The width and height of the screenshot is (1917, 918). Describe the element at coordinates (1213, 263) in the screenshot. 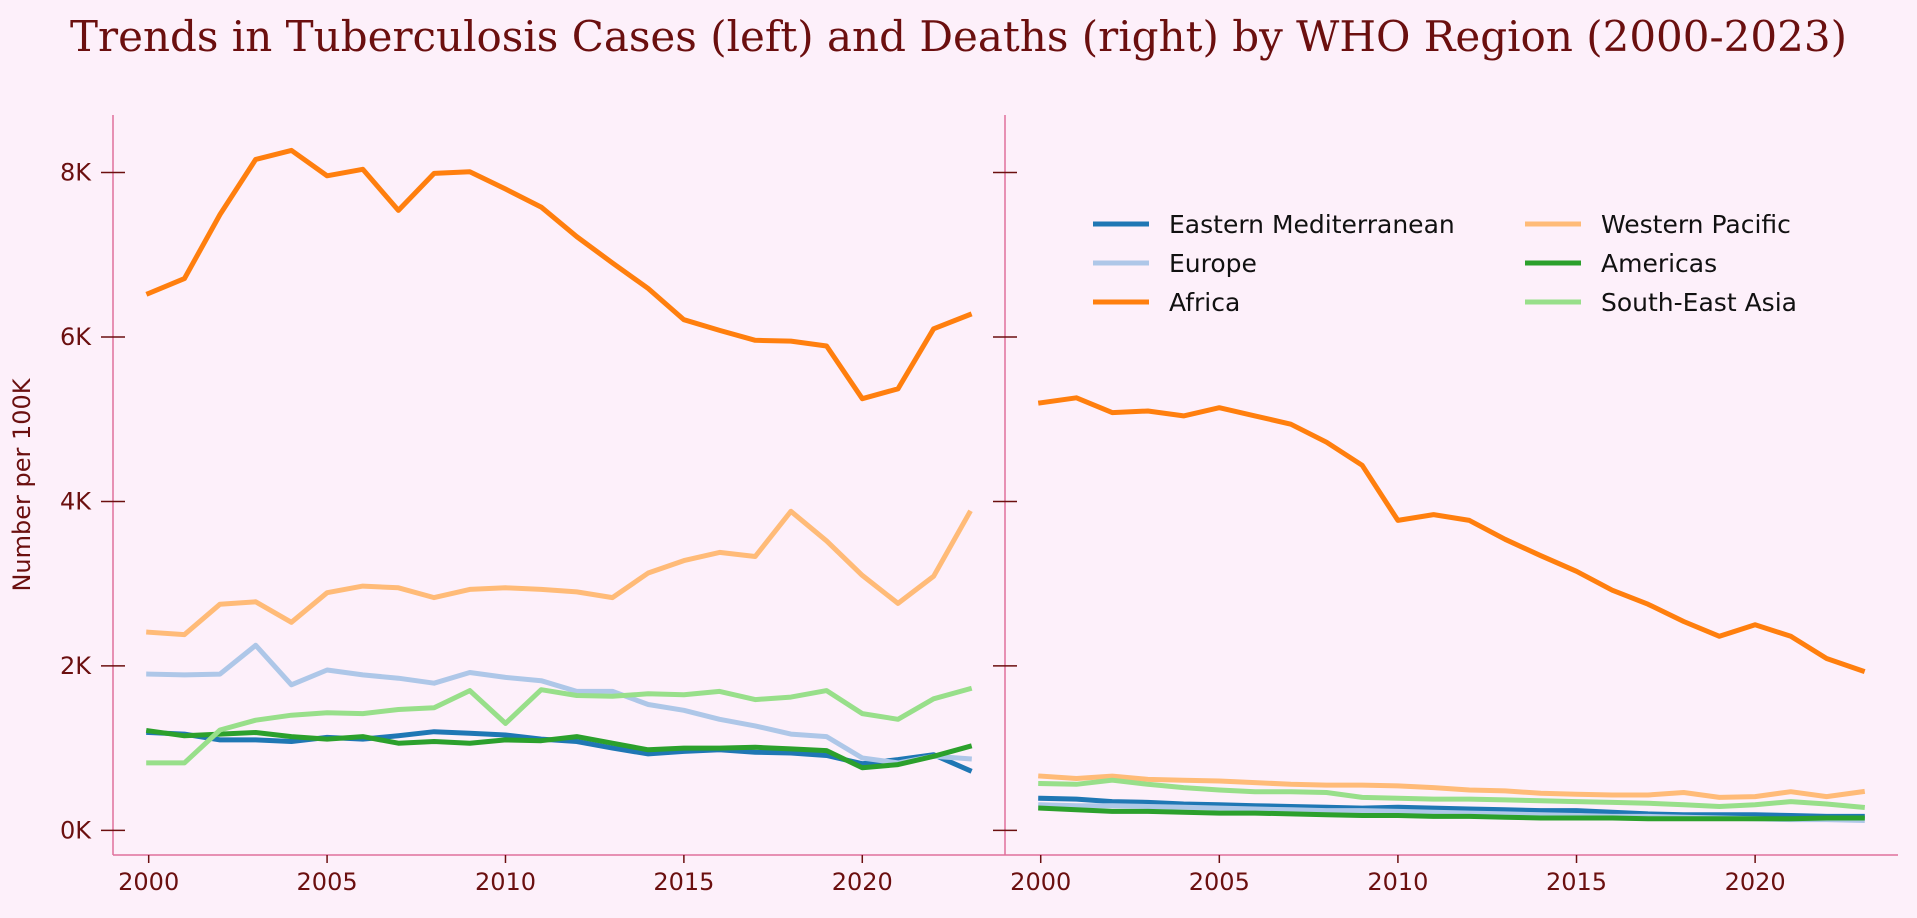

I see `legend-label-europe: Europe` at that location.